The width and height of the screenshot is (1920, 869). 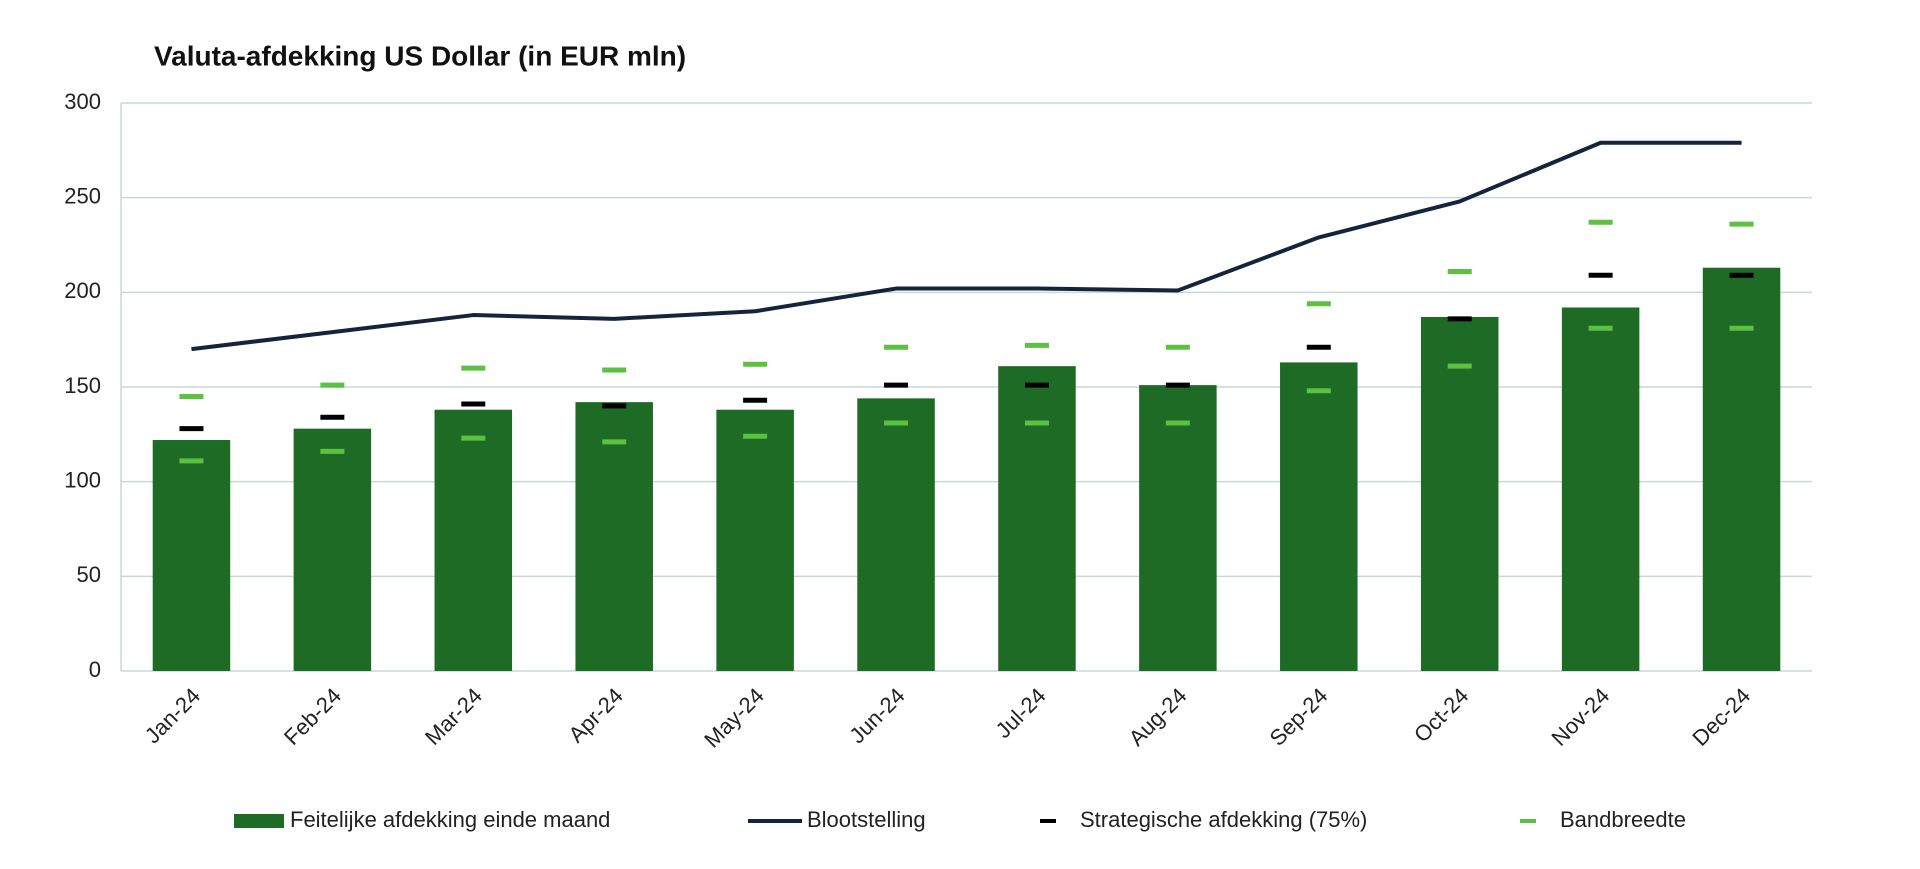 I want to click on y-tick-label: 200, so click(x=82, y=290).